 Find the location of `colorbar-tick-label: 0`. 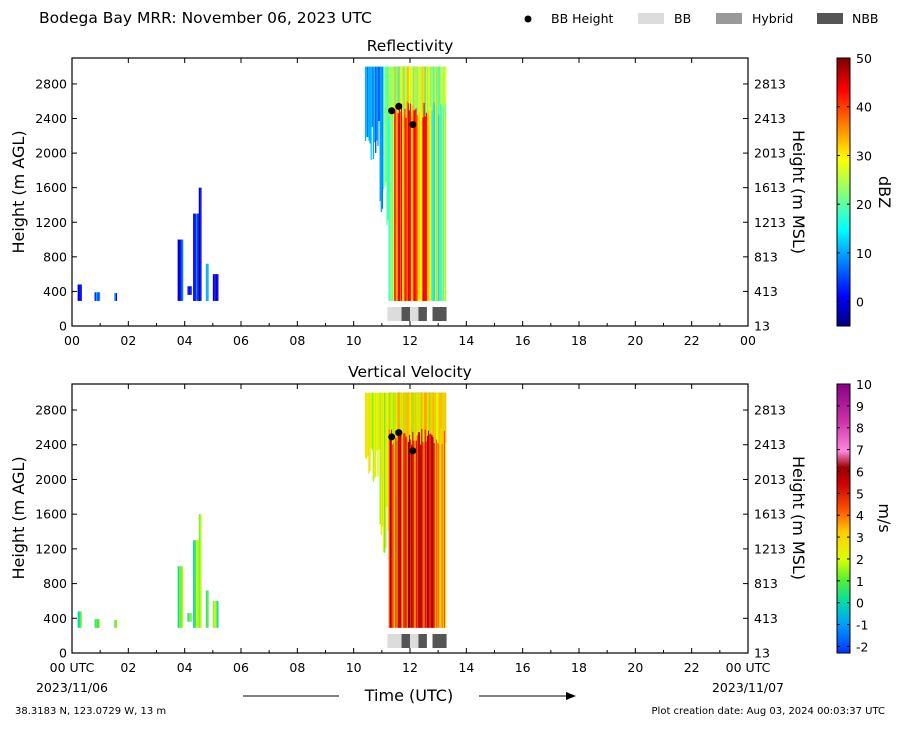

colorbar-tick-label: 0 is located at coordinates (860, 302).